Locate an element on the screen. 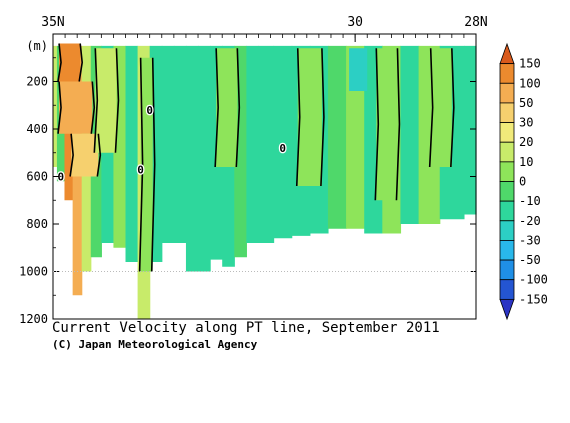 The image size is (570, 423). colorbar-label: -10 is located at coordinates (530, 201).